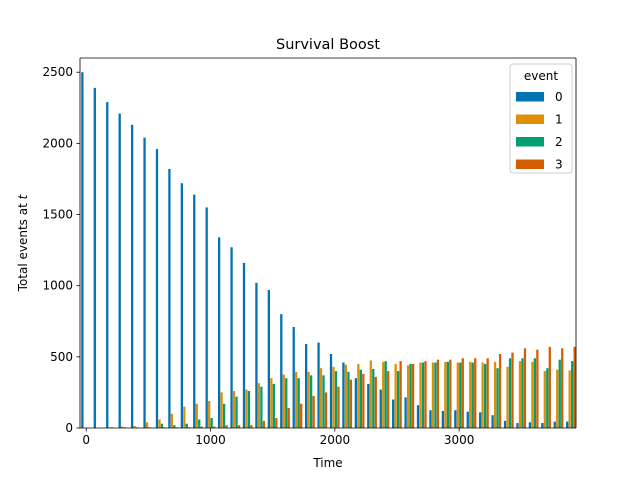 The height and width of the screenshot is (480, 640). Describe the element at coordinates (485, 395) in the screenshot. I see `bar-event-2-t3200` at that location.